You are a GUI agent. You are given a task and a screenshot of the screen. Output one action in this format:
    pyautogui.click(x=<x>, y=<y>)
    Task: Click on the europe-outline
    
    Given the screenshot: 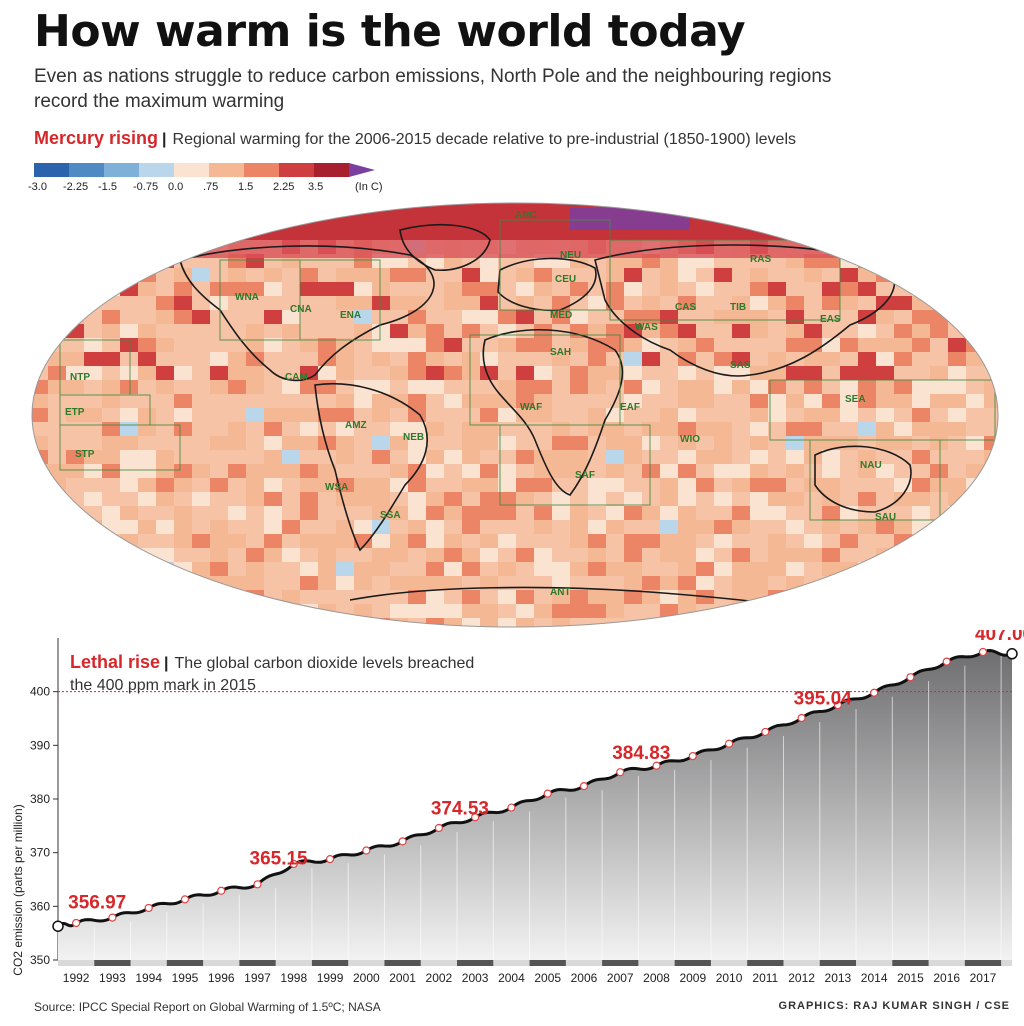 What is the action you would take?
    pyautogui.click(x=547, y=284)
    